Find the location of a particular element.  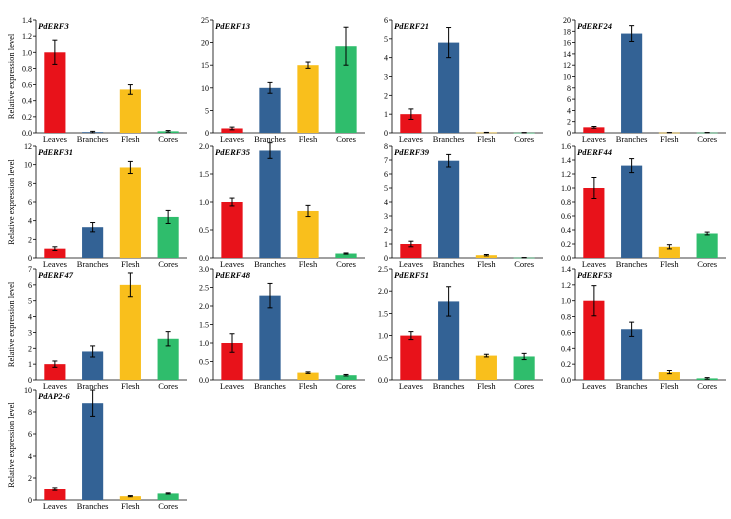

panel-title: PdERF39 is located at coordinates (412, 152).